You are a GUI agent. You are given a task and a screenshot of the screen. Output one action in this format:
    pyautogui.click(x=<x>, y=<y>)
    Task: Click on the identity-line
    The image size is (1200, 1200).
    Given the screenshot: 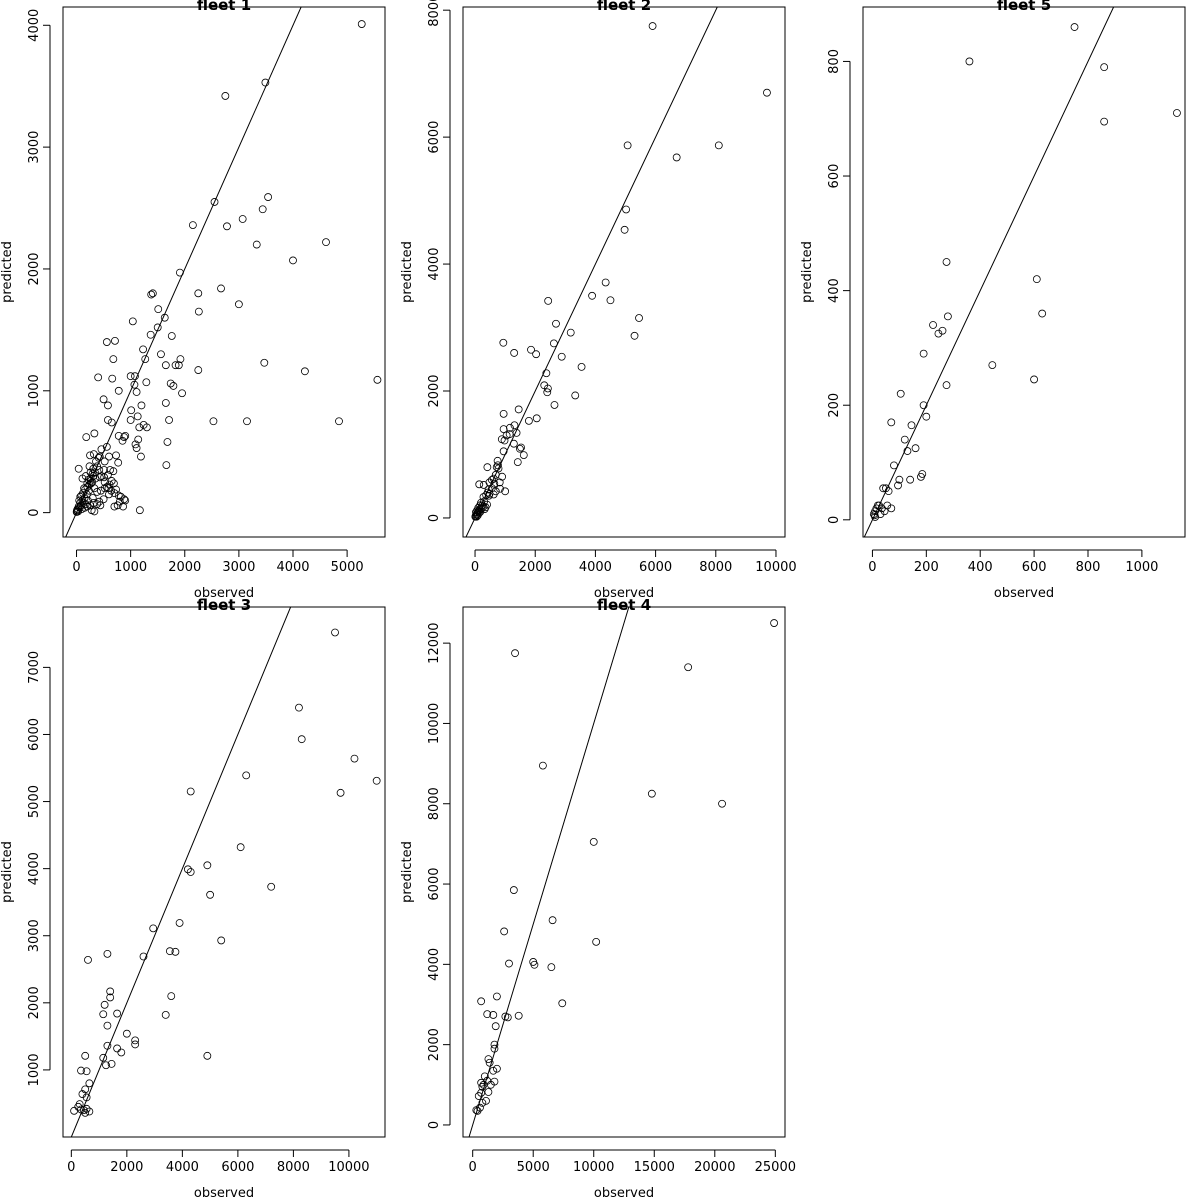 What is the action you would take?
    pyautogui.click(x=181, y=872)
    